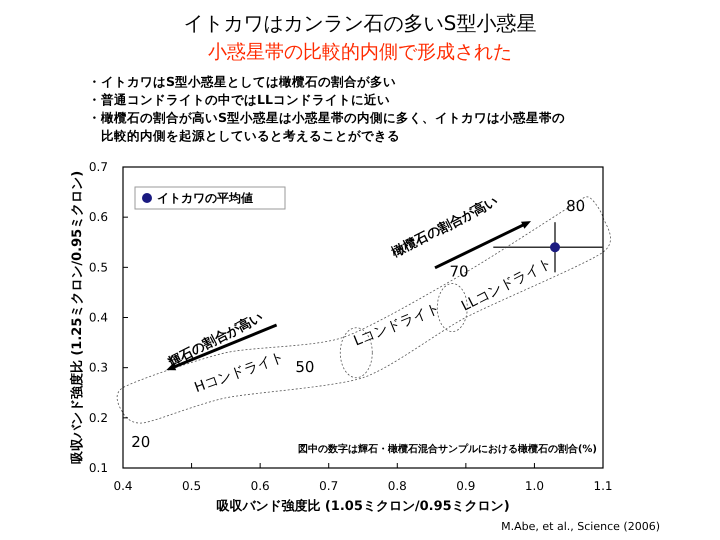  Describe the element at coordinates (244, 135) in the screenshot. I see `text: 比較的内側を起源としていると考えることができる` at that location.